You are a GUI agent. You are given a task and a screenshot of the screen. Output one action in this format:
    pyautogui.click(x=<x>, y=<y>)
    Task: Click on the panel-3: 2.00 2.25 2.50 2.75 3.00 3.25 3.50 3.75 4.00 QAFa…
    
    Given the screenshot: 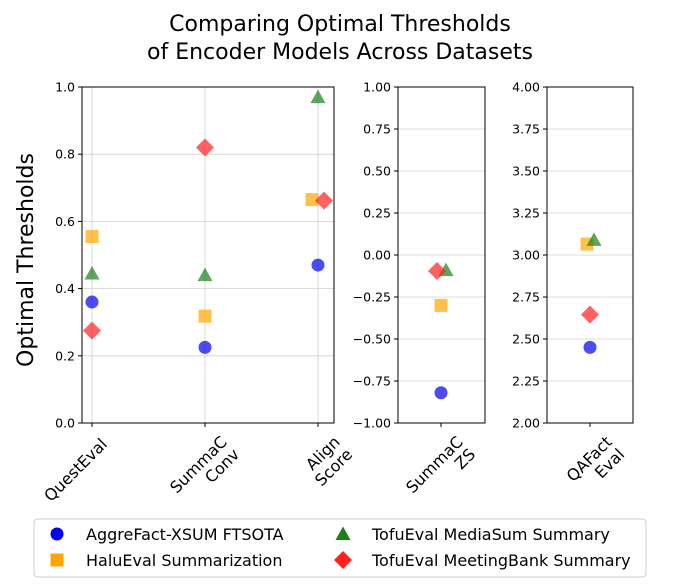 What is the action you would take?
    pyautogui.click(x=573, y=289)
    